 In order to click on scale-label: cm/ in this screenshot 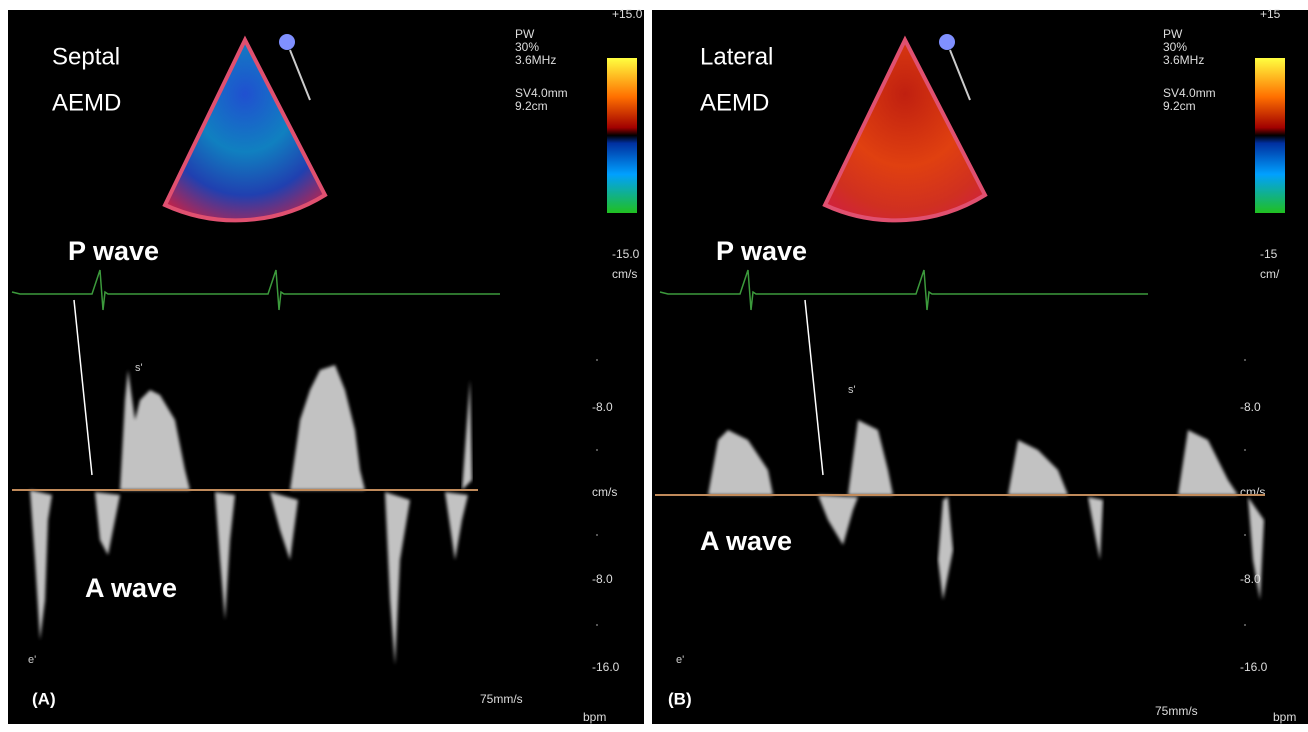, I will do `click(1270, 274)`.